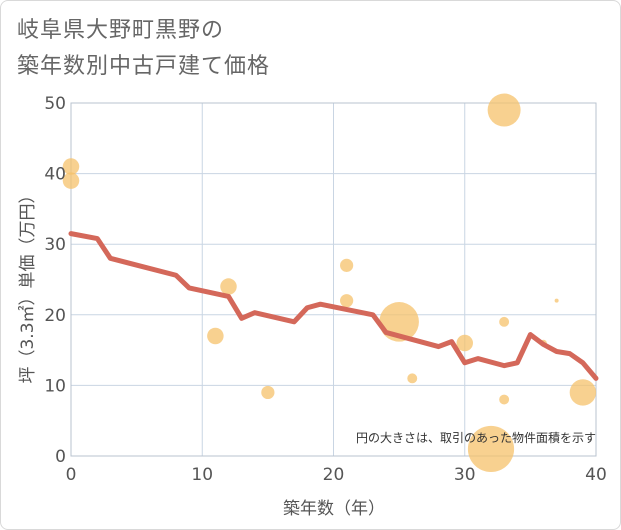 Image resolution: width=621 pixels, height=530 pixels. I want to click on y-tick-label-1: 10, so click(55, 386).